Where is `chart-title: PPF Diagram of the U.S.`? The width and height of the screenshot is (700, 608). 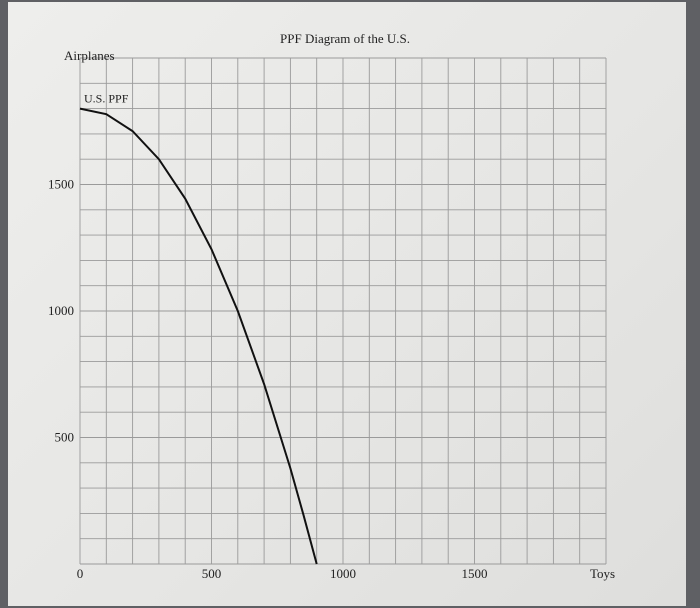
chart-title: PPF Diagram of the U.S. is located at coordinates (345, 38).